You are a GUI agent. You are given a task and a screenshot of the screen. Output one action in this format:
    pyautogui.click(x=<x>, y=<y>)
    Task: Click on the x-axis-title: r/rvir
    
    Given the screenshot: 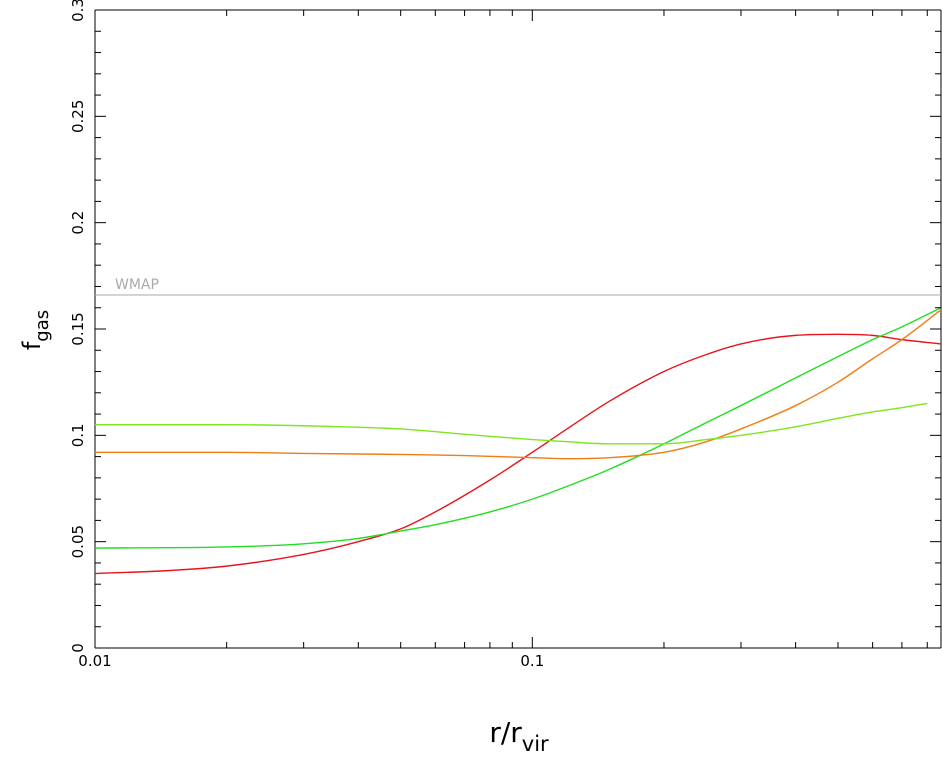 What is the action you would take?
    pyautogui.click(x=519, y=736)
    